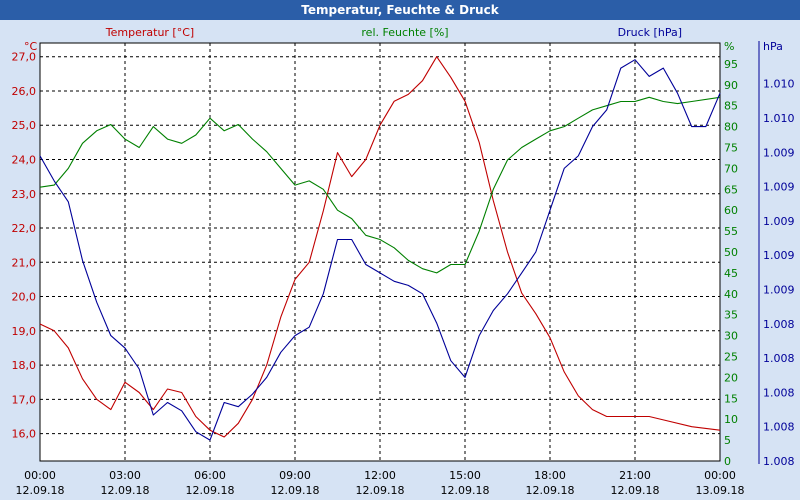  I want to click on humidity-tick: 20, so click(731, 377).